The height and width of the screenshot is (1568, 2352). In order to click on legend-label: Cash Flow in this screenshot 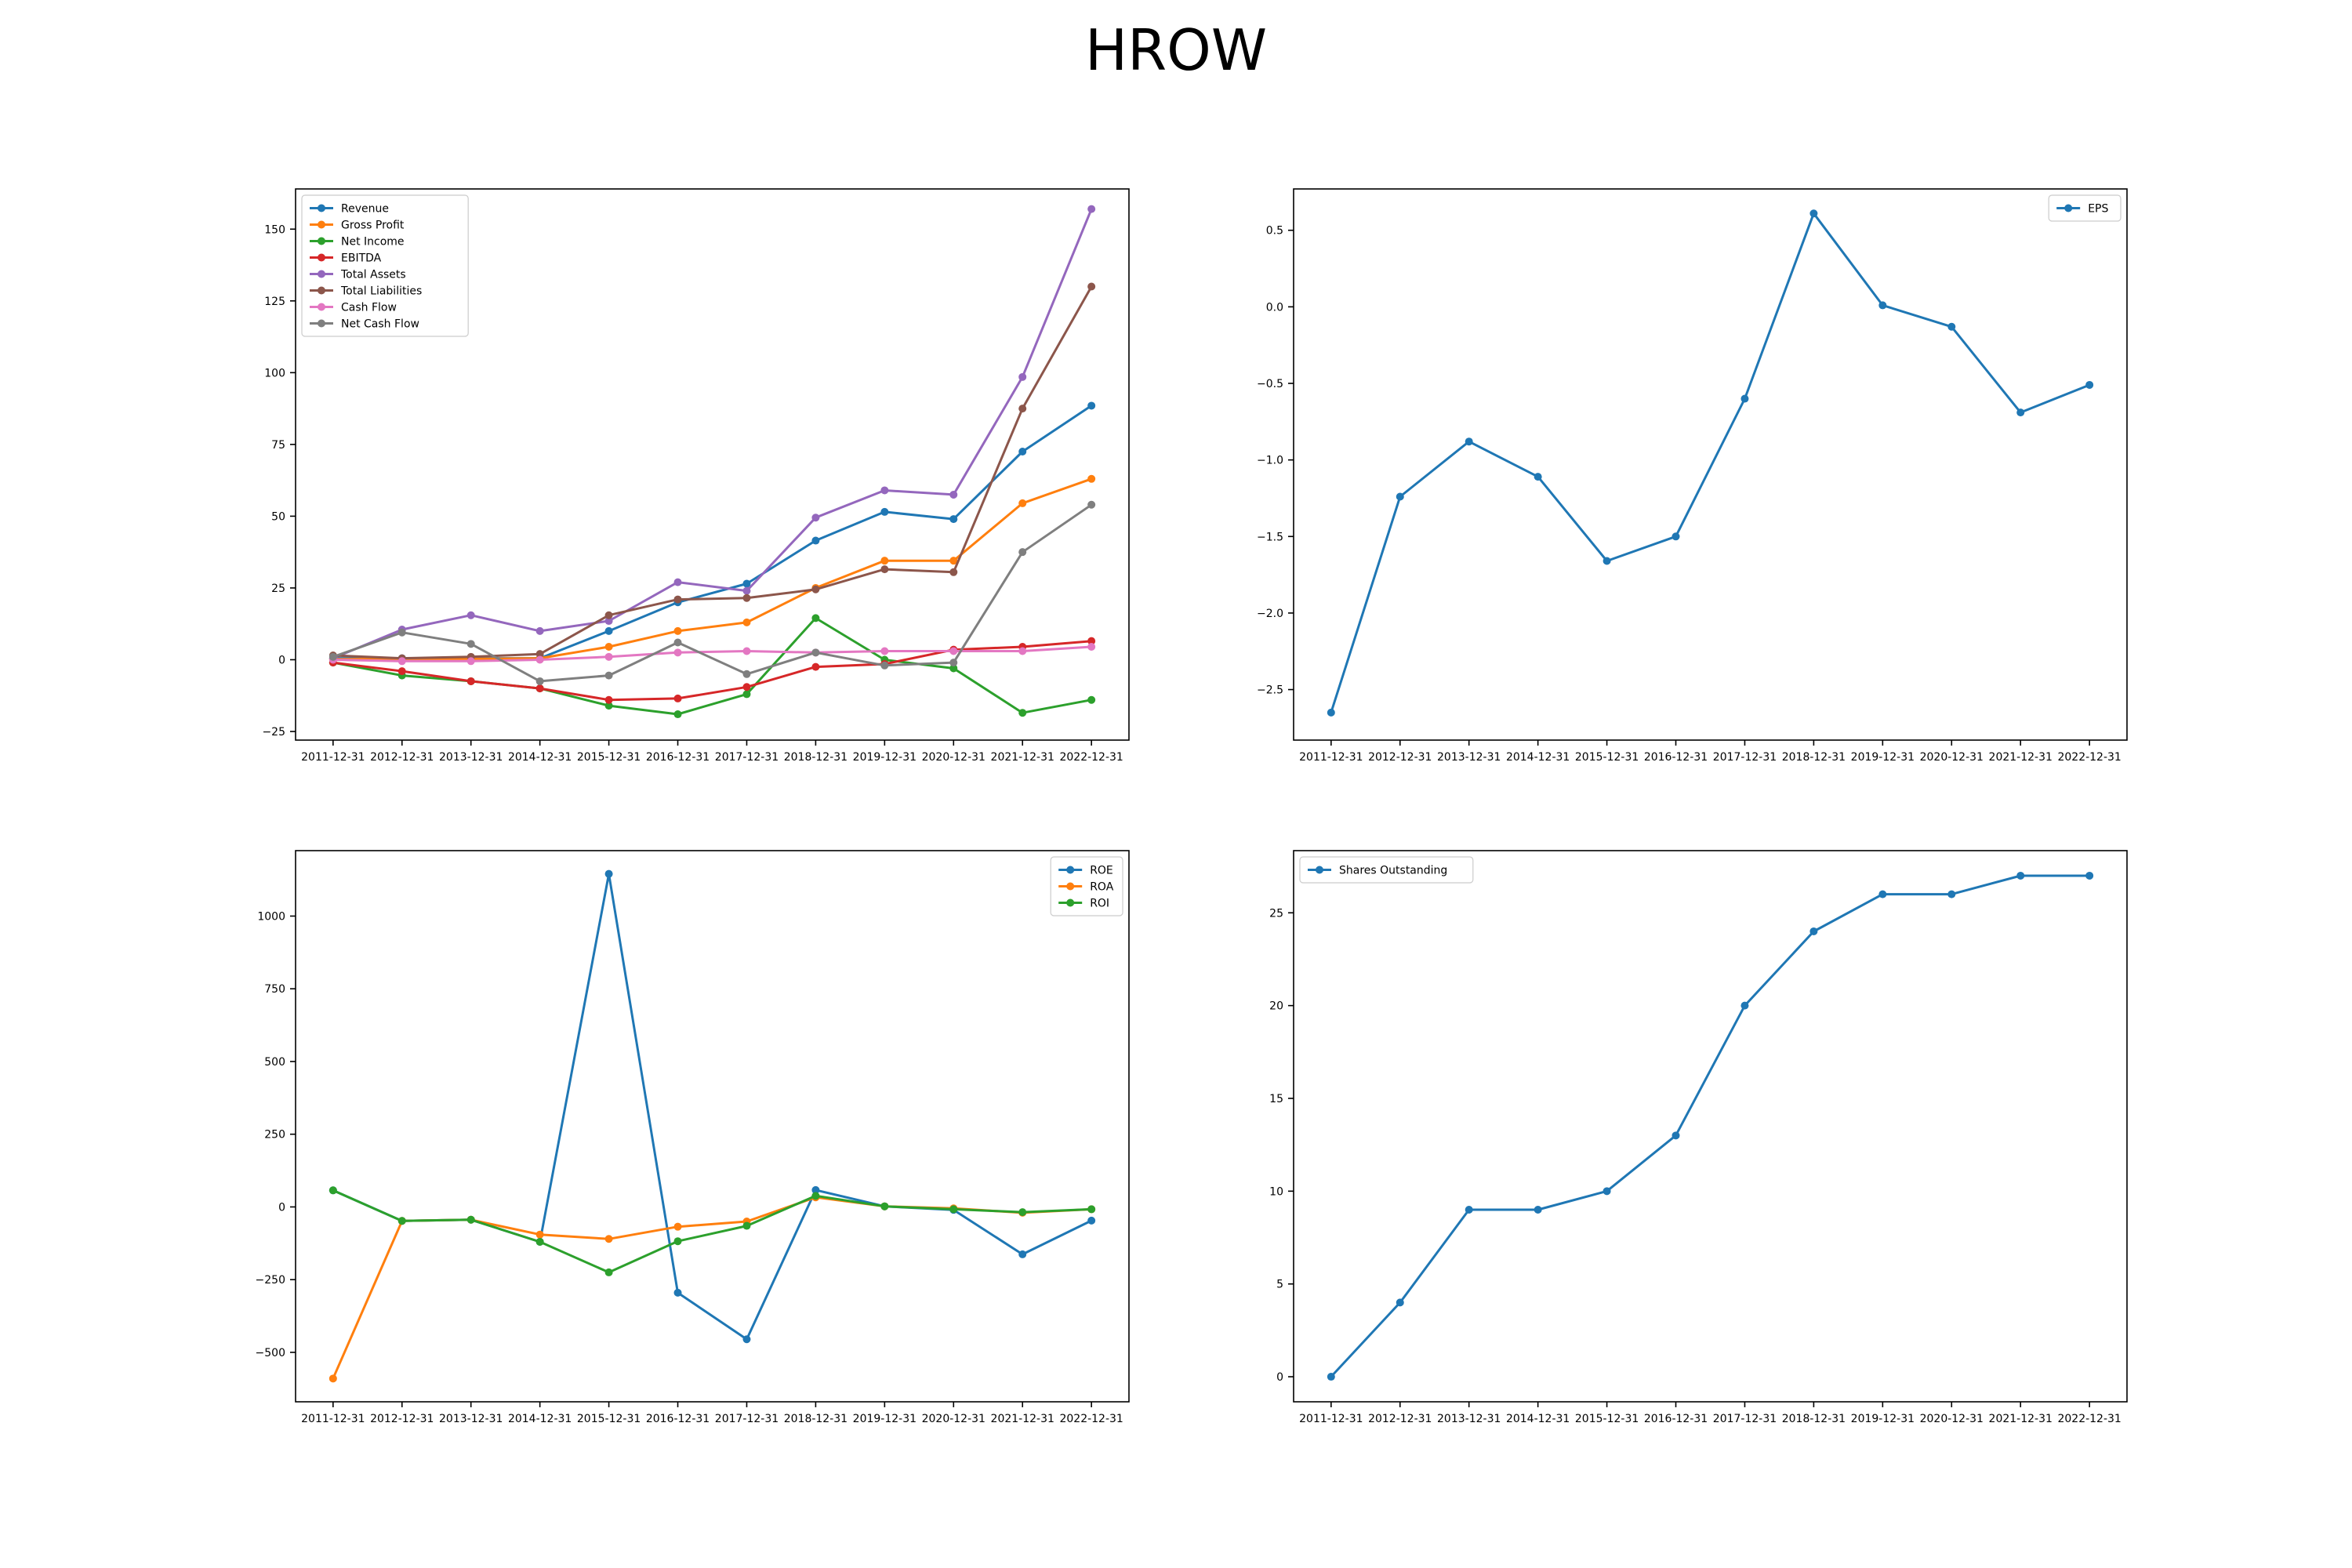, I will do `click(369, 308)`.